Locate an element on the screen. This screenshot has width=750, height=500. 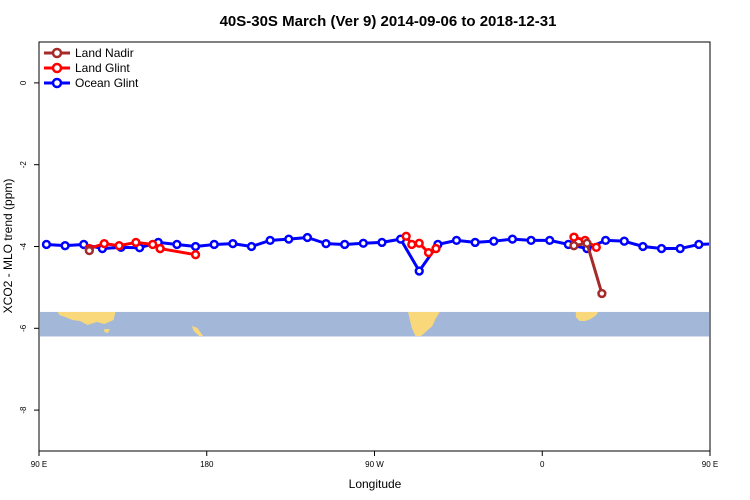
y-tick-label: -2 is located at coordinates (23, 165).